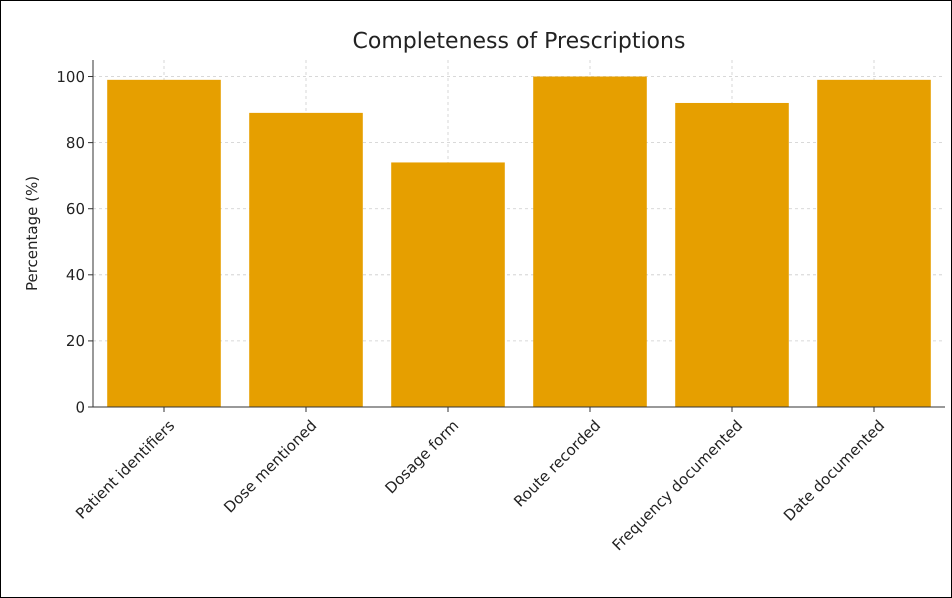 Image resolution: width=952 pixels, height=598 pixels. Describe the element at coordinates (519, 41) in the screenshot. I see `chart-title: Completeness of Prescriptions` at that location.